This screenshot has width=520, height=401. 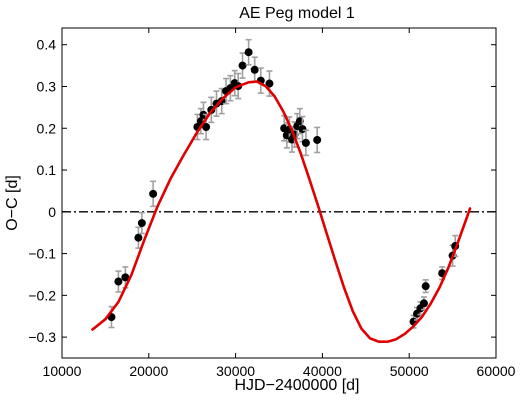 What do you see at coordinates (322, 371) in the screenshot?
I see `x-tick-label: 40000` at bounding box center [322, 371].